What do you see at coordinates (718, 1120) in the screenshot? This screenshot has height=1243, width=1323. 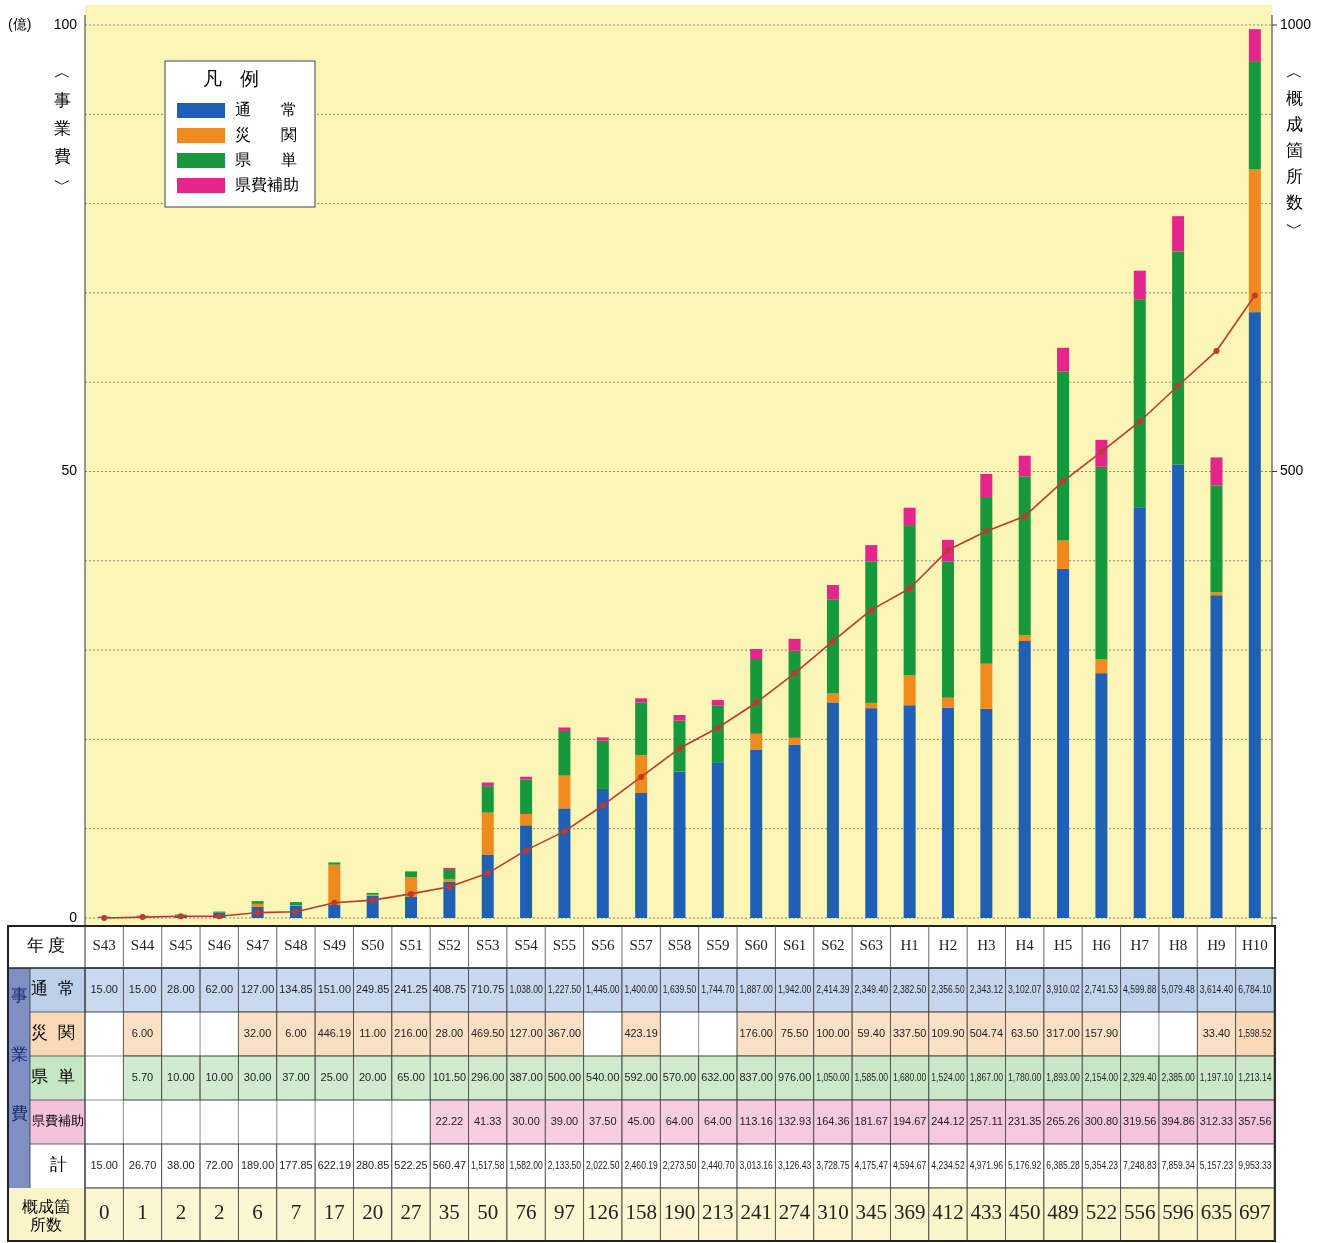 I see `data-label: 64.00` at bounding box center [718, 1120].